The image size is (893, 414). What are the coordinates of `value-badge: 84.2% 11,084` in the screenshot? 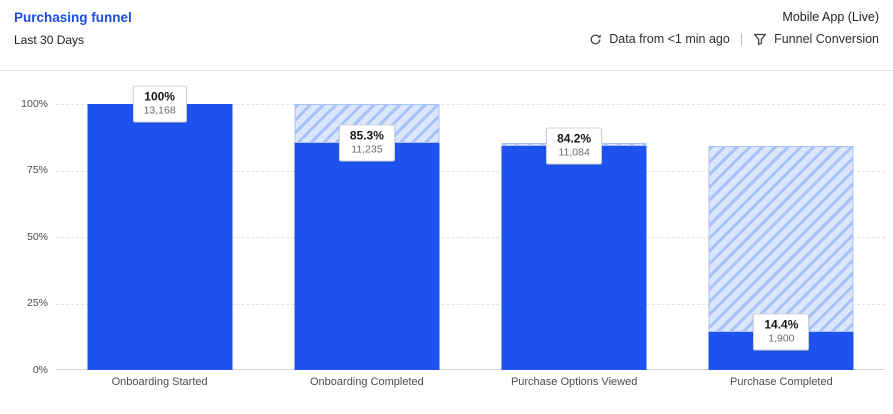 It's located at (574, 146).